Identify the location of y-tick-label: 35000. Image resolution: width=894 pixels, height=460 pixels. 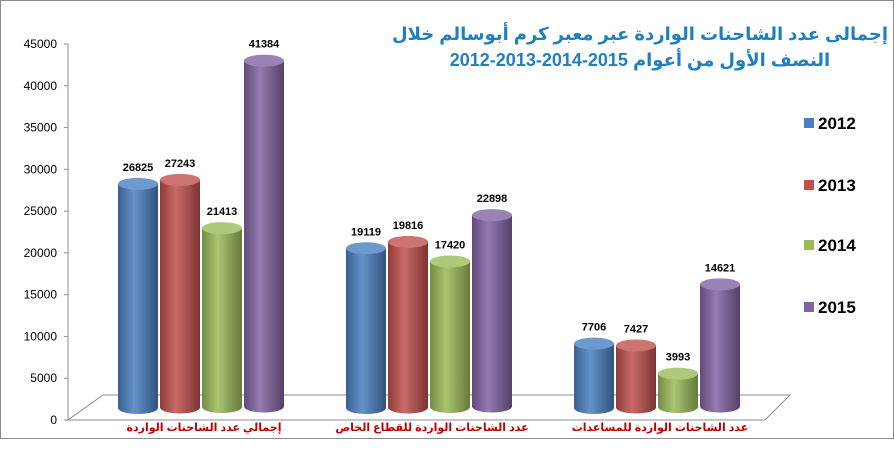
(41, 128).